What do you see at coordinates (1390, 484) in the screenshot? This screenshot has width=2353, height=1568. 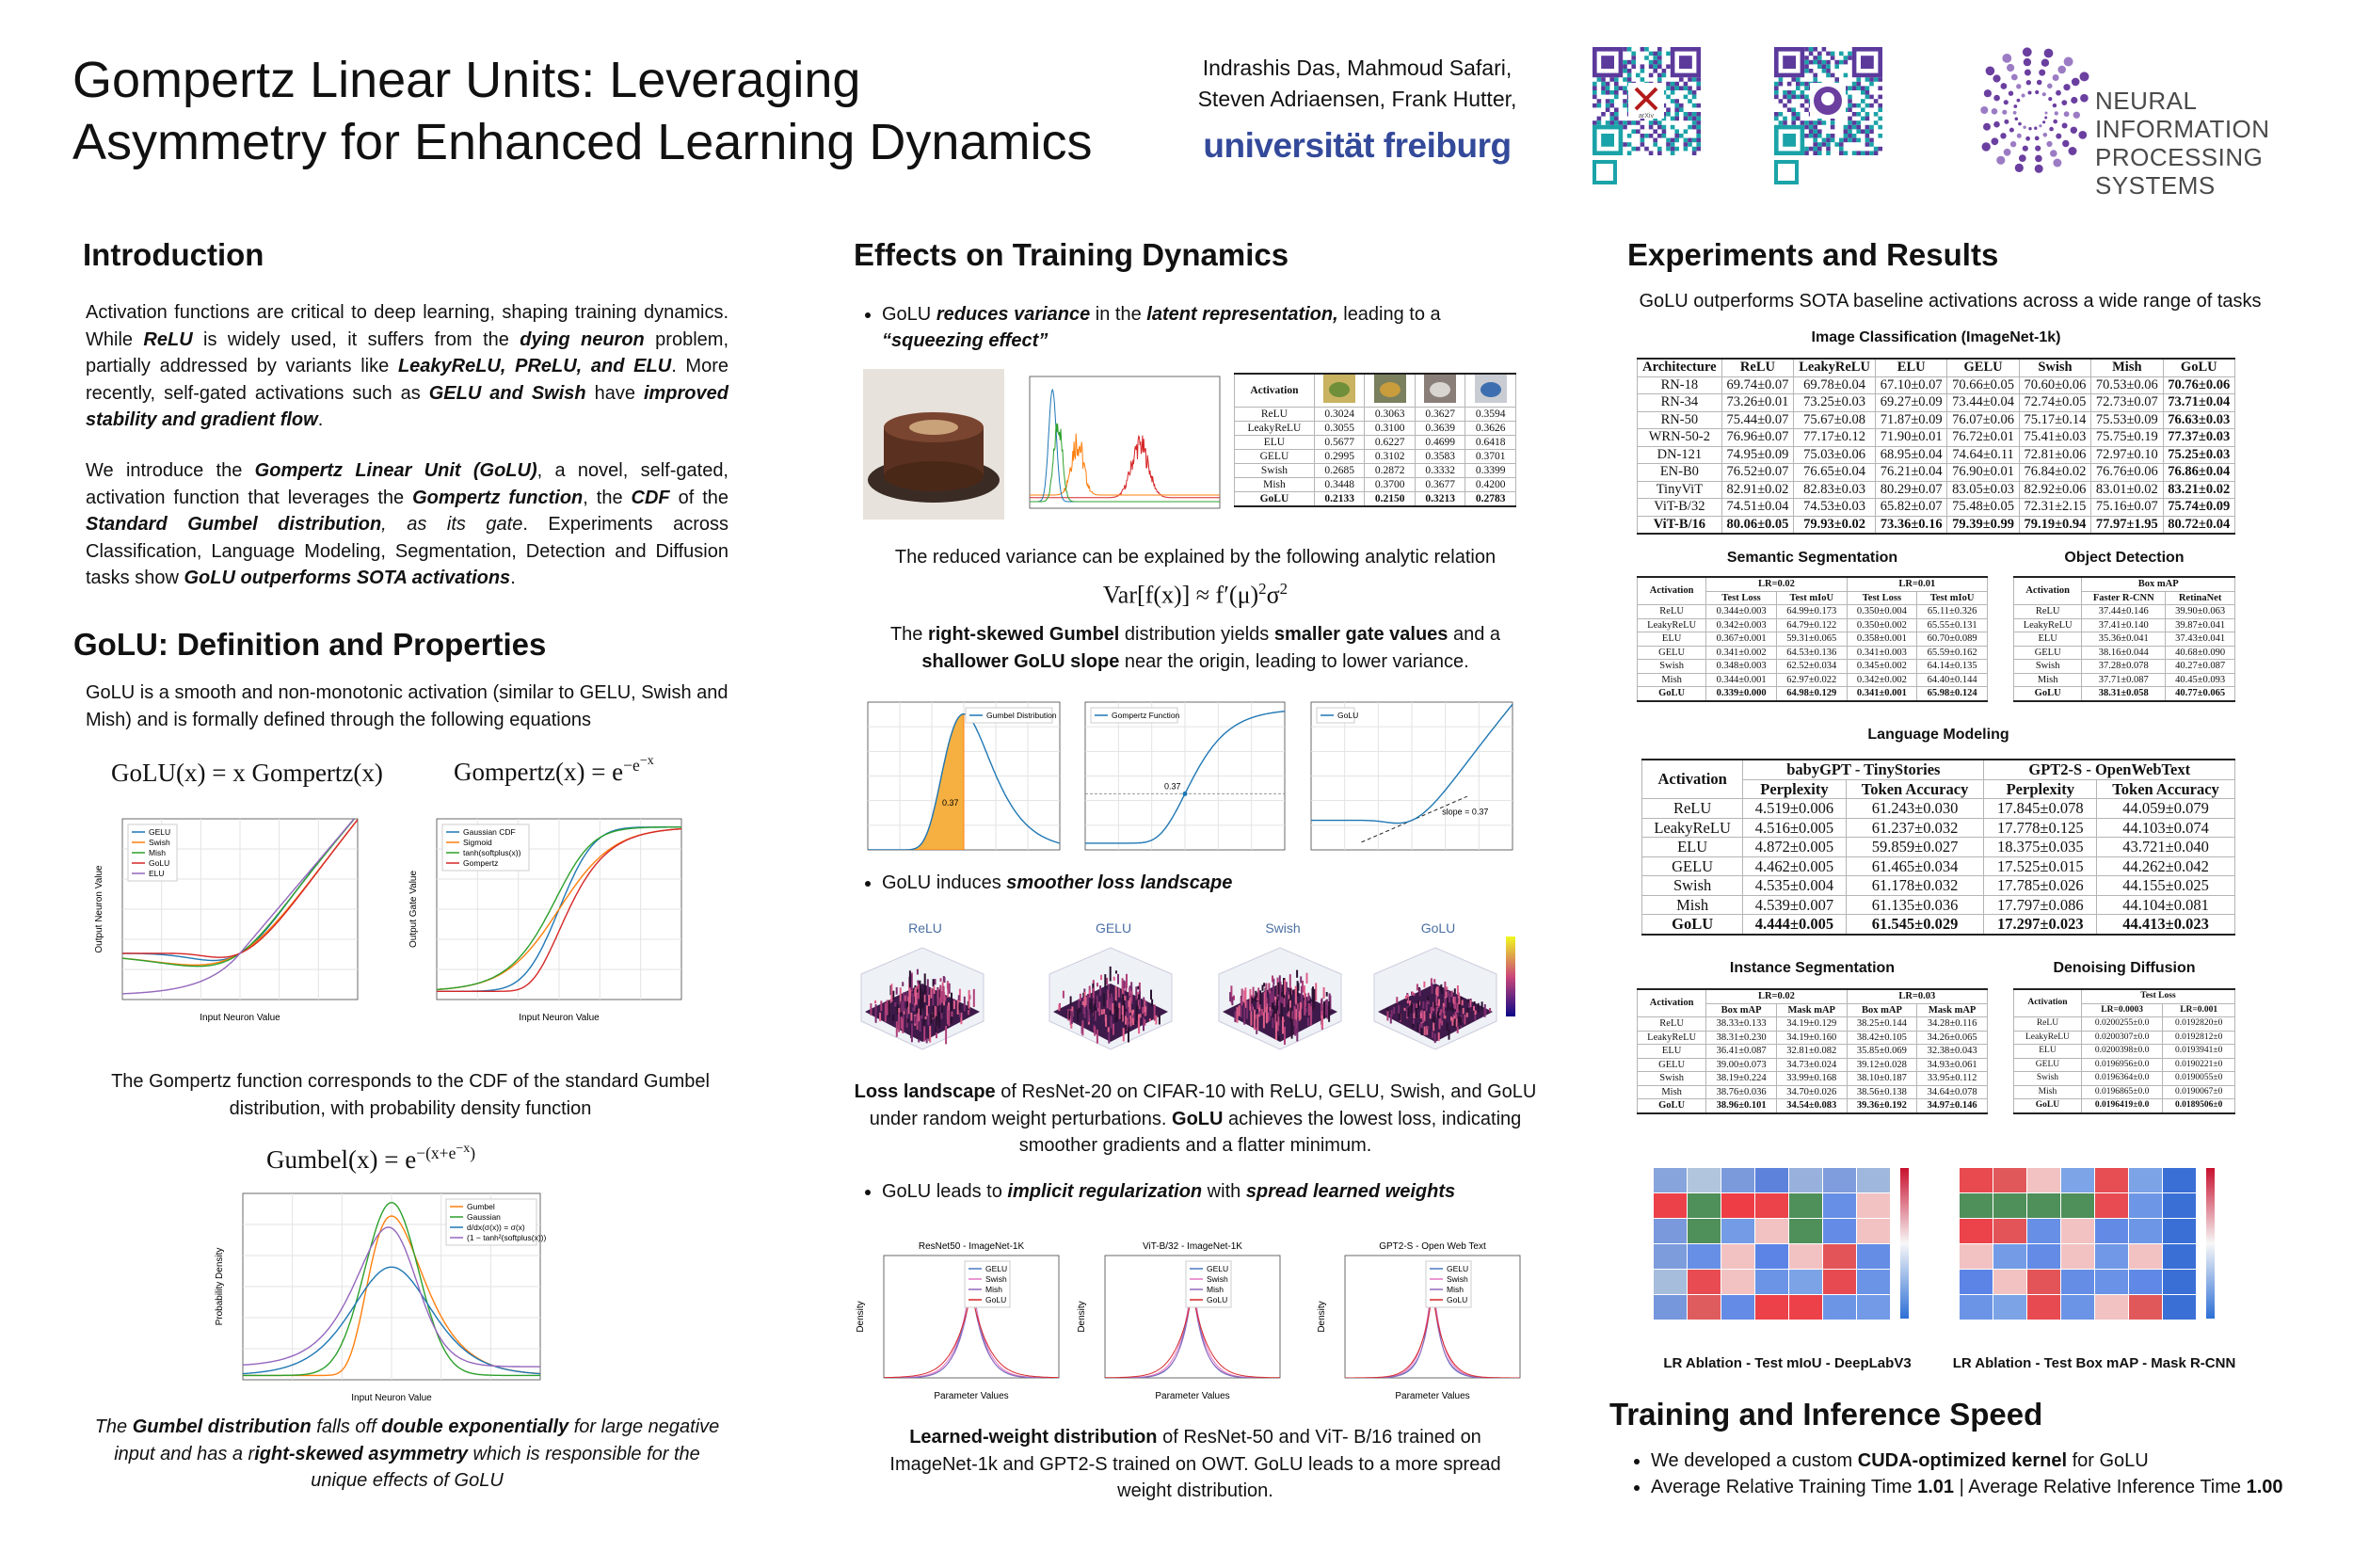 I see `table-cell: 0.3700` at bounding box center [1390, 484].